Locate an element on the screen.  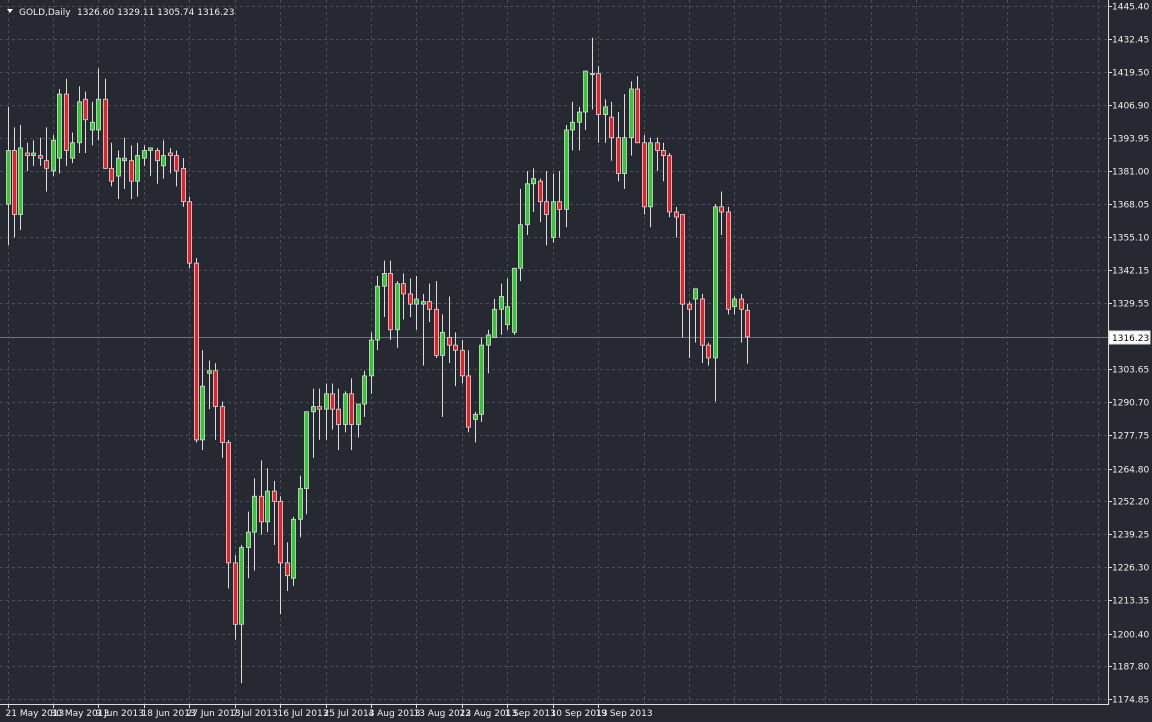
time-tick-label: 22 Aug 2013 is located at coordinates (489, 714).